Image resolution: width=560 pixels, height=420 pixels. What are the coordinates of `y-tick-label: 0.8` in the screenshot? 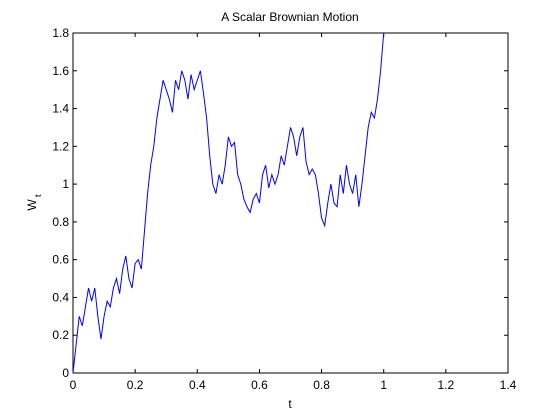 It's located at (60, 222).